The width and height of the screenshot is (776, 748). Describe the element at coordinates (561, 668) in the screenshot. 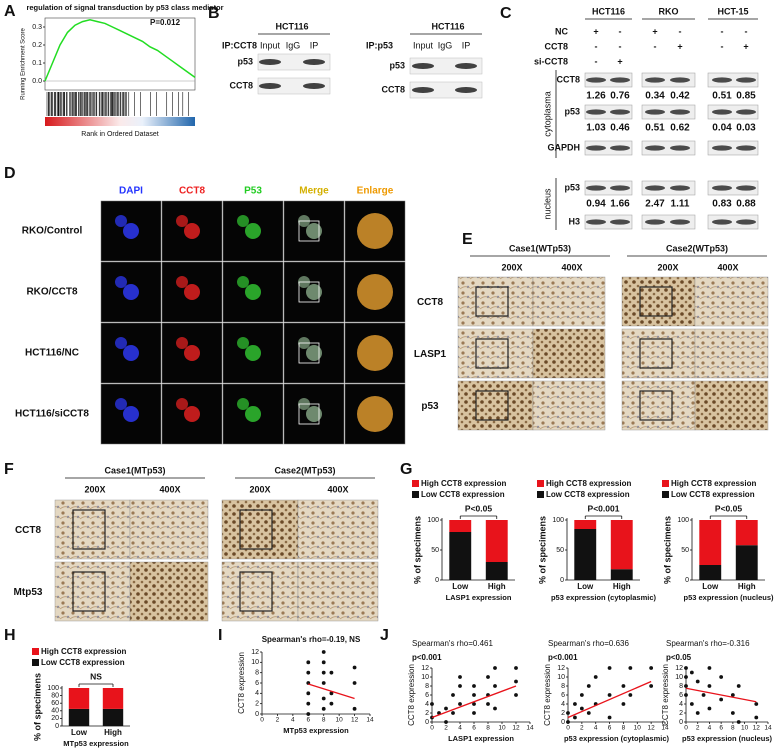

I see `y-tick-label: 12` at that location.